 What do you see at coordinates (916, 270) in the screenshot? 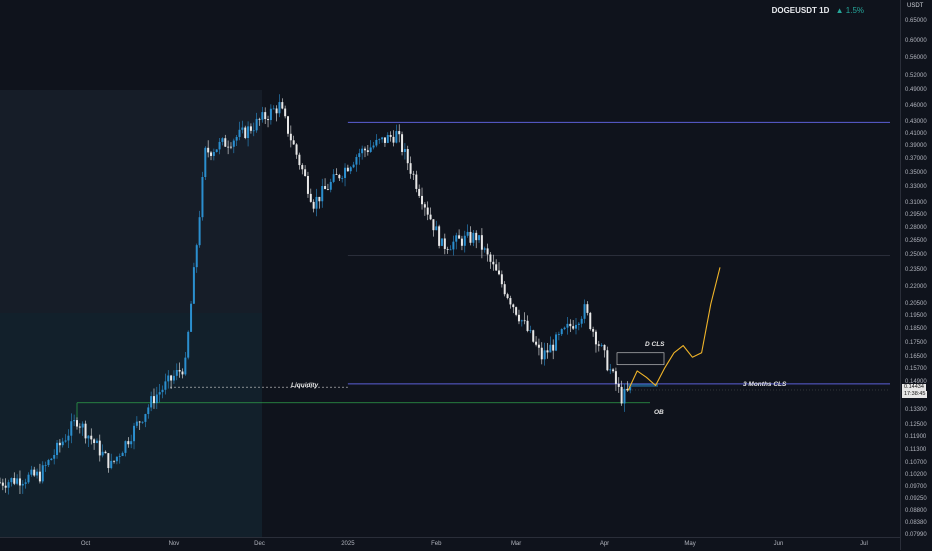
I see `price-tick-label: 0.23500` at bounding box center [916, 270].